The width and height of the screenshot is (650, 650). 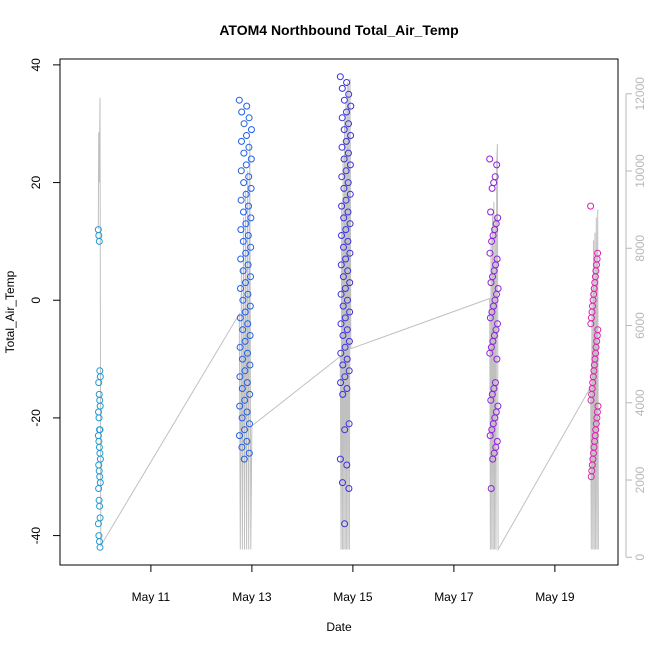 What do you see at coordinates (36, 183) in the screenshot?
I see `y-tick-label: 20` at bounding box center [36, 183].